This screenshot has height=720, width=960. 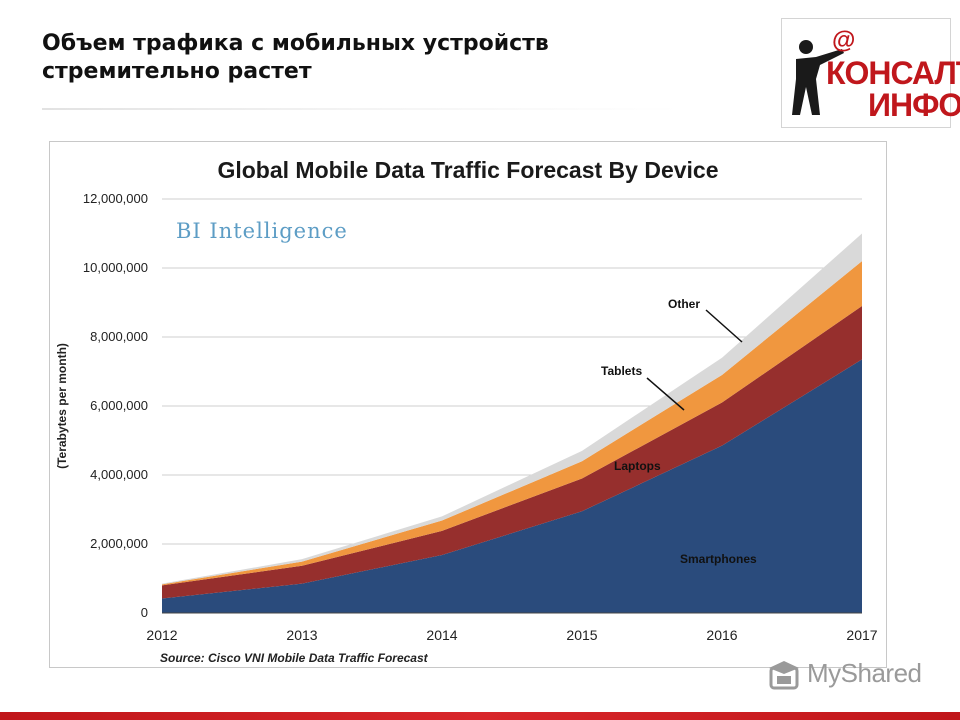 I want to click on slide-title-line-1: Объем трафика с мобильных устройств, so click(x=295, y=43).